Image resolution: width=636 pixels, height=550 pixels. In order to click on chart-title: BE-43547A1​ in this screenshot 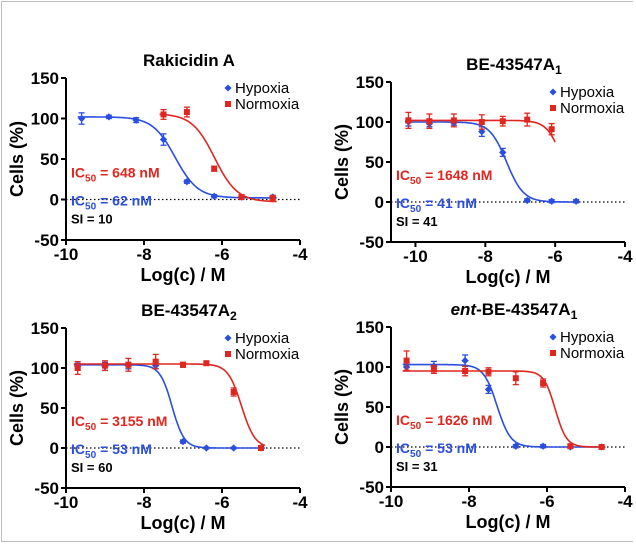, I will do `click(514, 66)`.